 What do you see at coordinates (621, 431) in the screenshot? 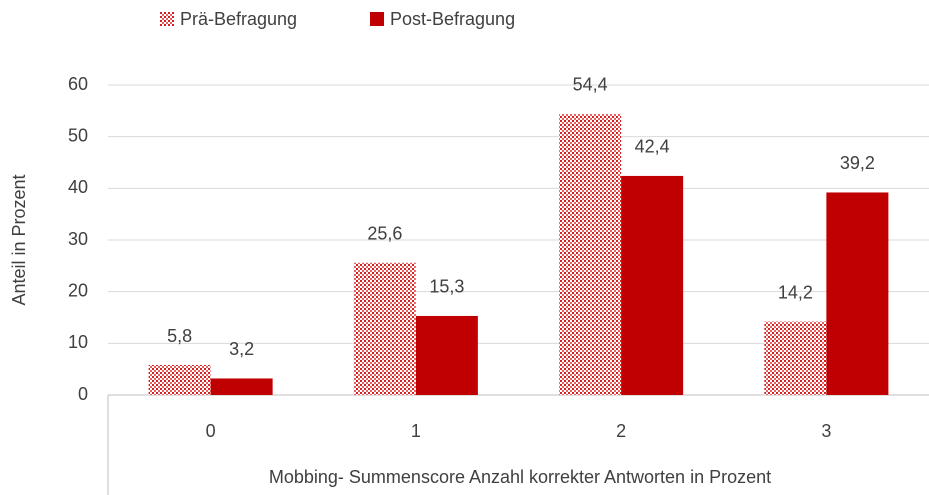
I see `x-tick-label: 2` at bounding box center [621, 431].